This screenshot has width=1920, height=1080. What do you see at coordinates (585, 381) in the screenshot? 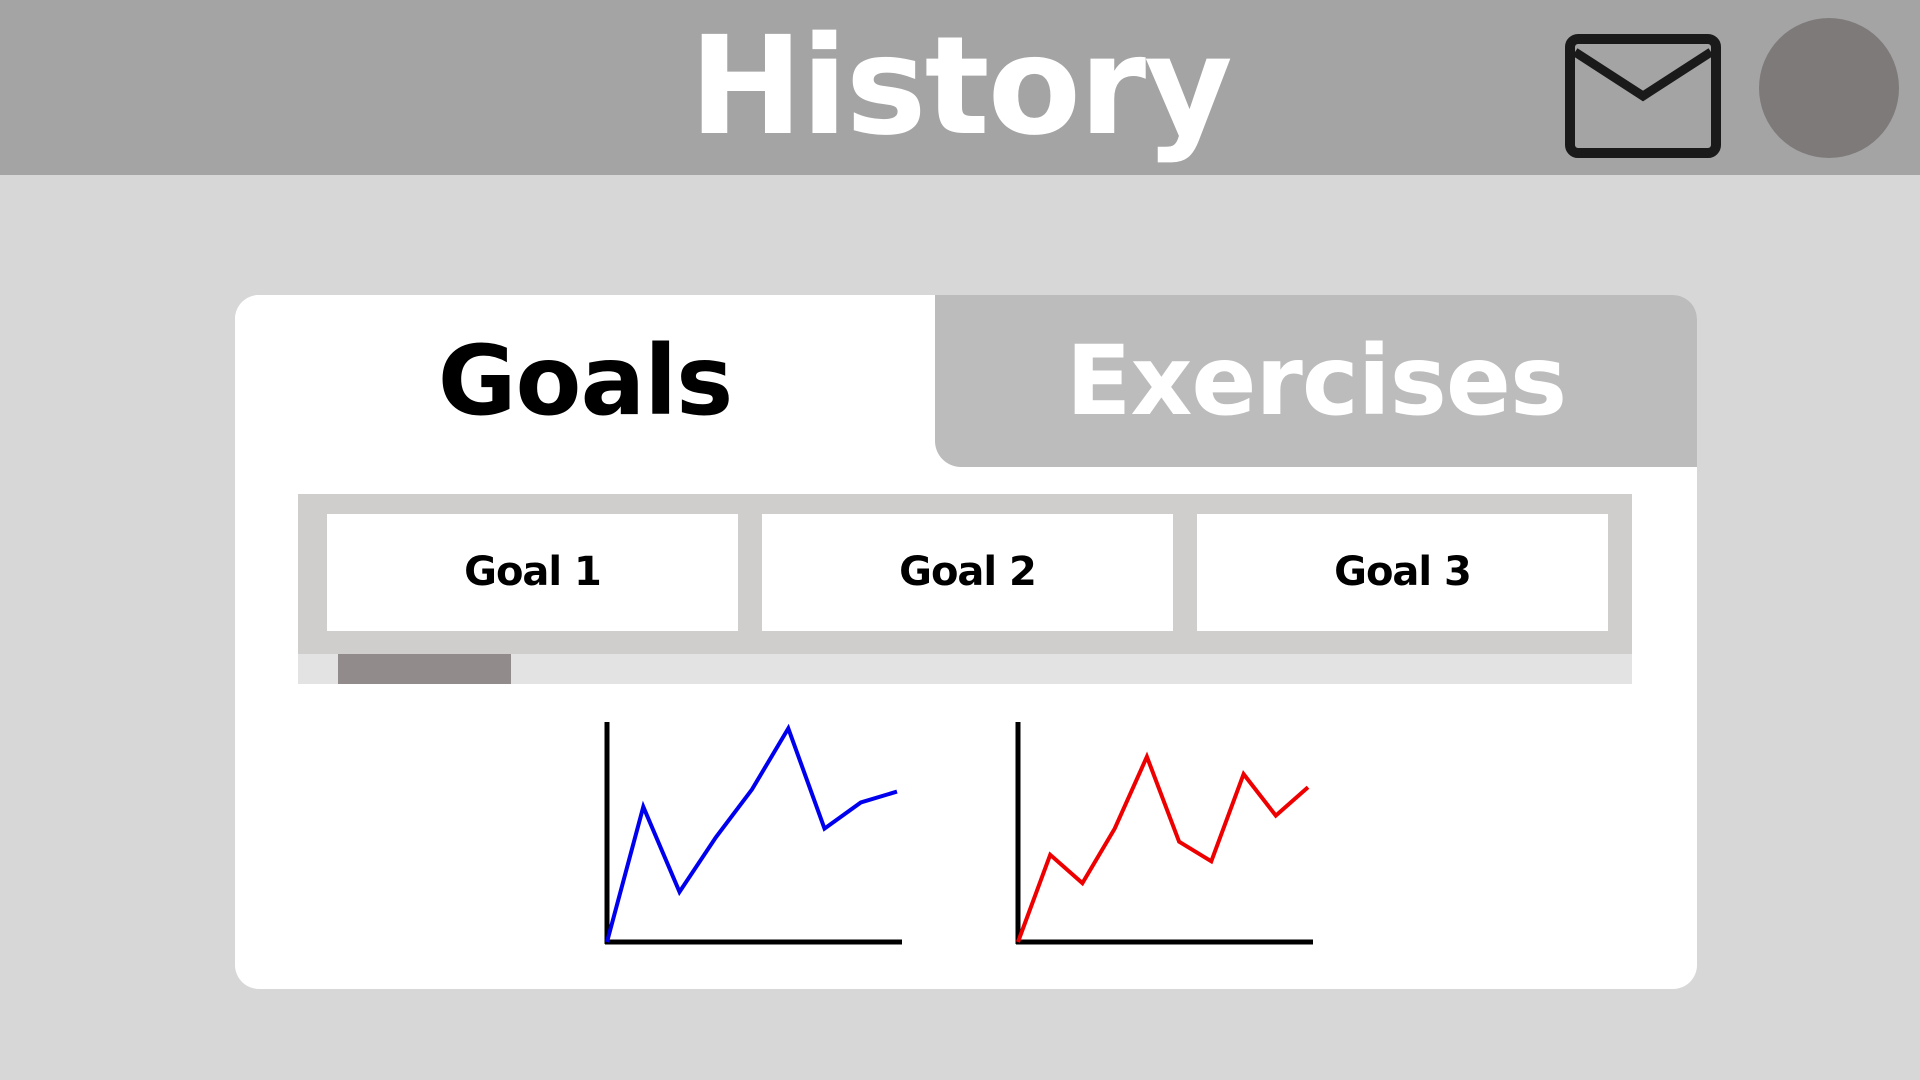
I see `tab-goals: Goals` at bounding box center [585, 381].